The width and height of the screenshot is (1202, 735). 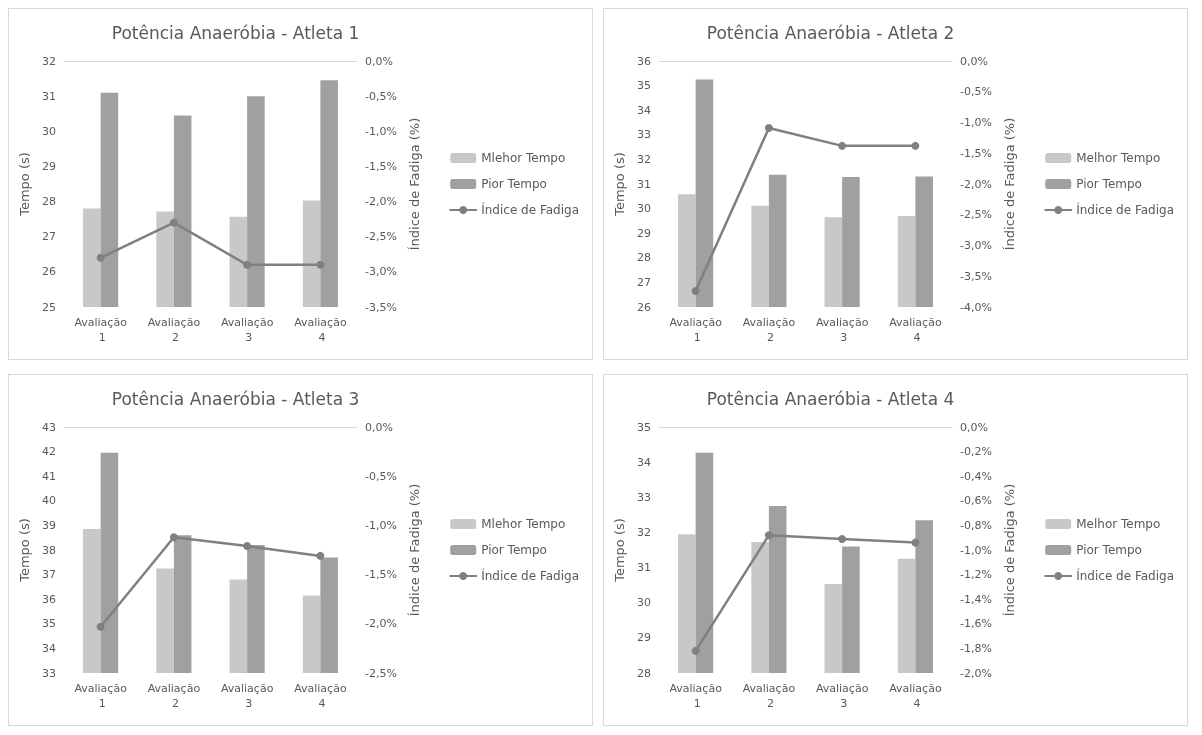 I want to click on y2-tick-label: -1,5%, so click(x=381, y=166).